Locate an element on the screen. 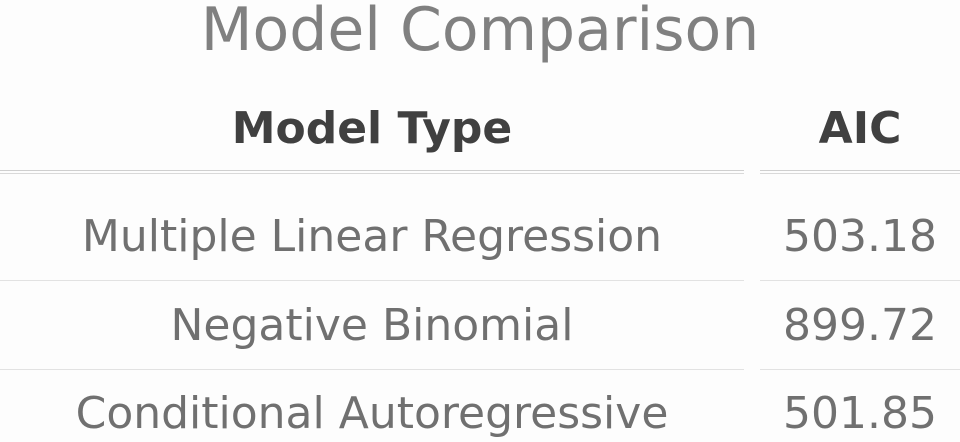 This screenshot has width=960, height=442. header-rule-model-type is located at coordinates (372, 172).